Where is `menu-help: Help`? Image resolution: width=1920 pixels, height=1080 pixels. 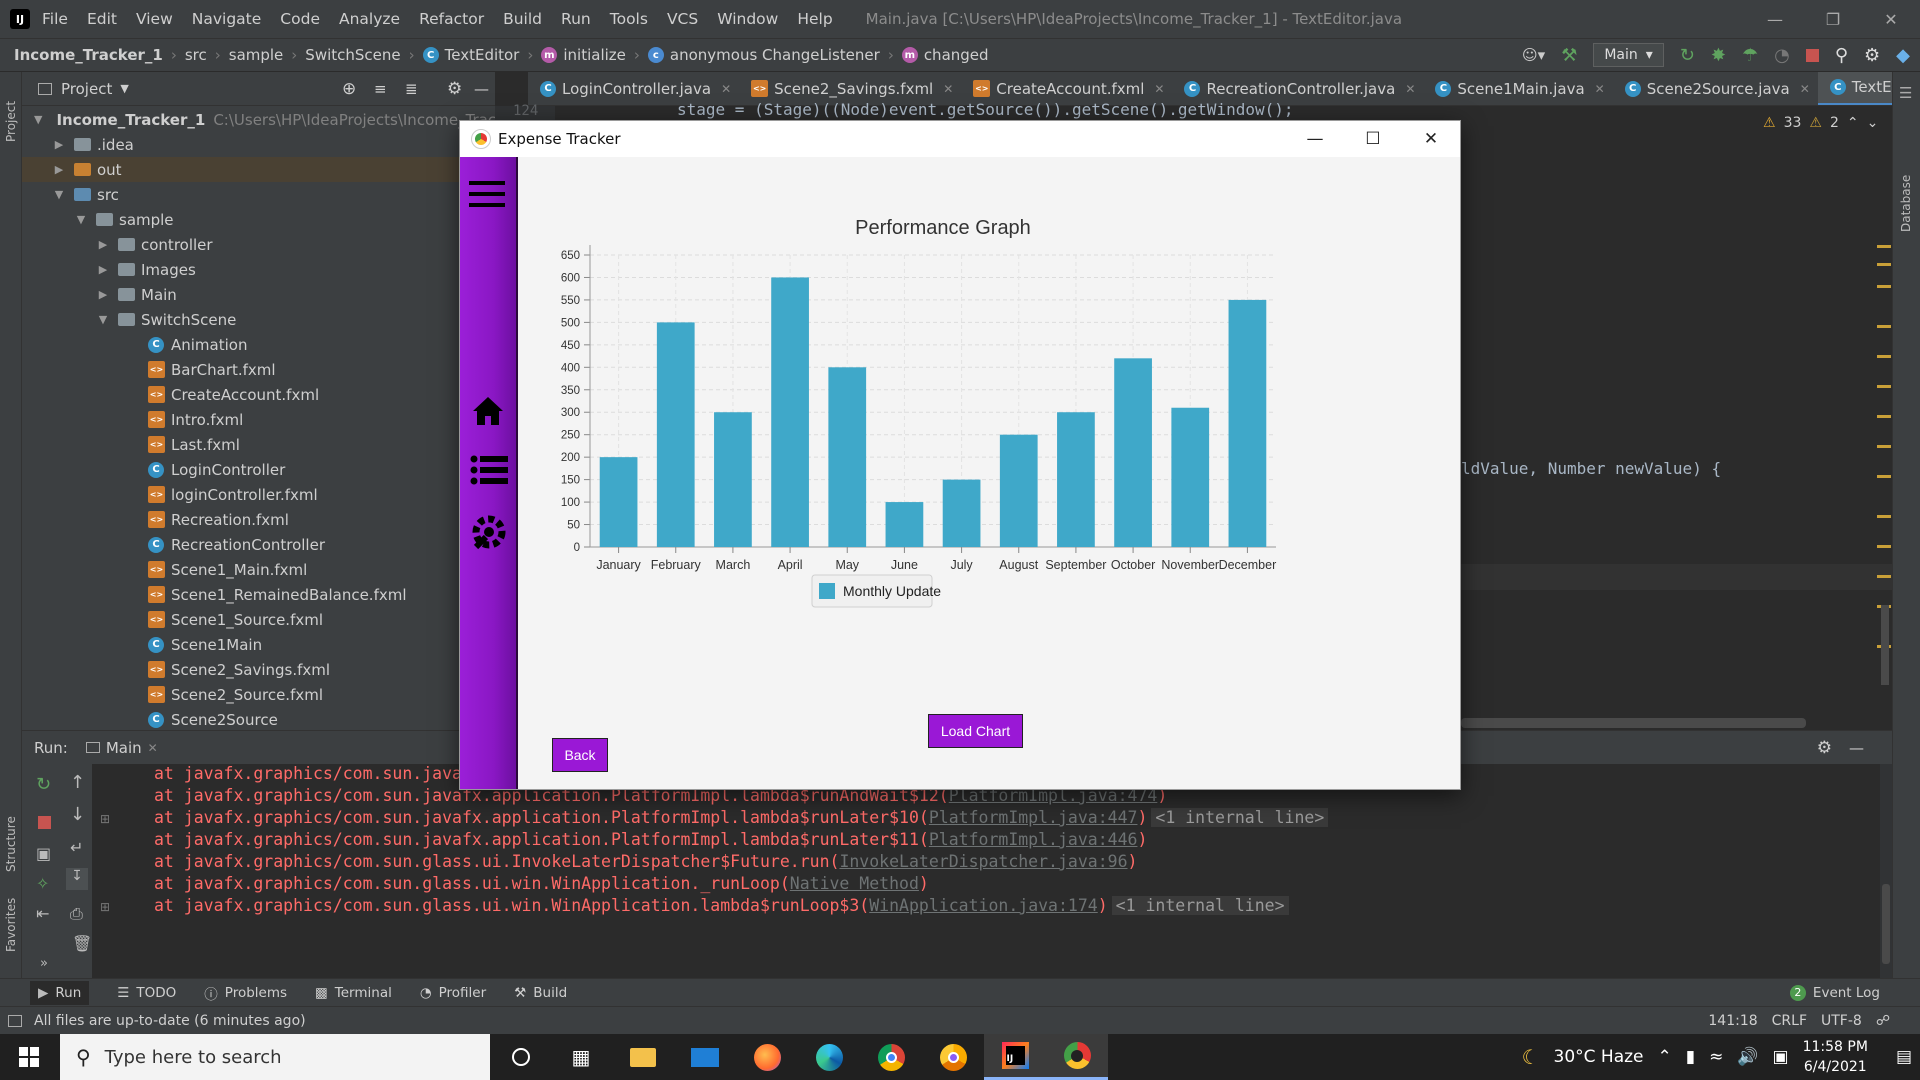 menu-help: Help is located at coordinates (815, 19).